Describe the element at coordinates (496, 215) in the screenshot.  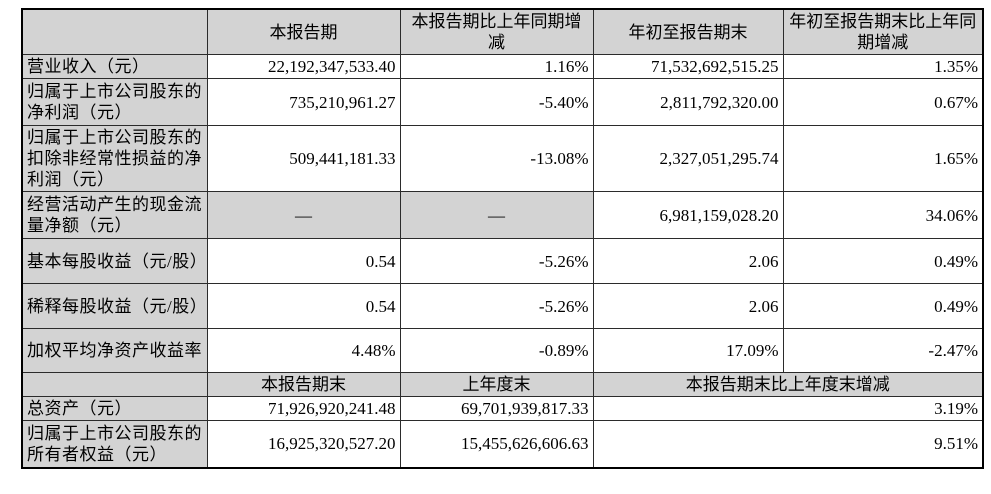
I see `cell-operating-cash-flow-yoy-dash: —` at that location.